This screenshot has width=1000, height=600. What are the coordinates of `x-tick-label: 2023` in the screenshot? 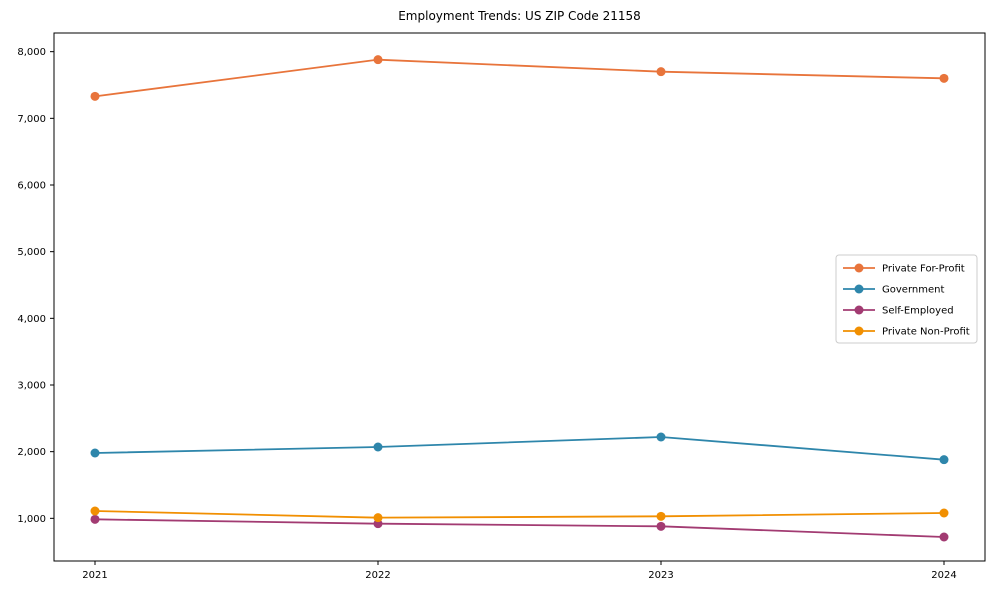 It's located at (660, 575).